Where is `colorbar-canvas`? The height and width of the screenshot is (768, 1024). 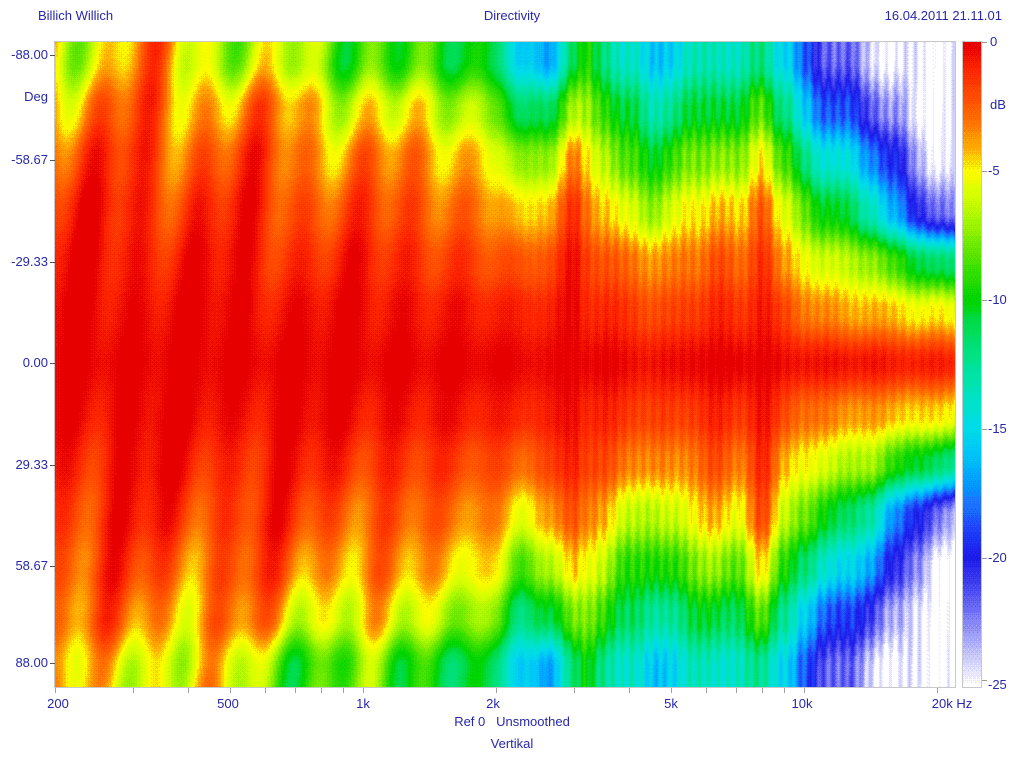
colorbar-canvas is located at coordinates (972, 364).